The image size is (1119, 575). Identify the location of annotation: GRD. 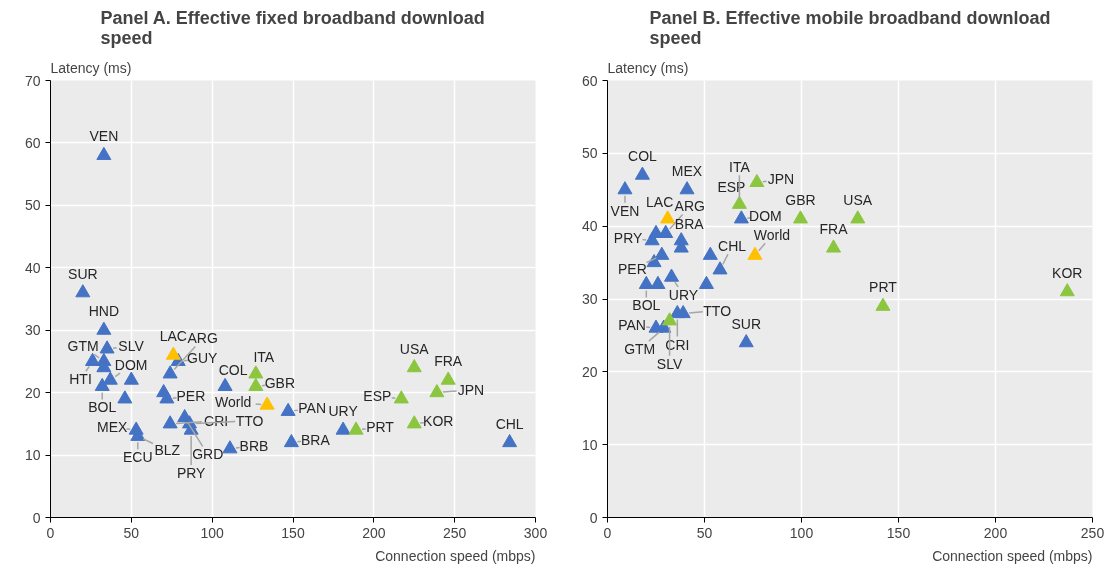
(208, 454).